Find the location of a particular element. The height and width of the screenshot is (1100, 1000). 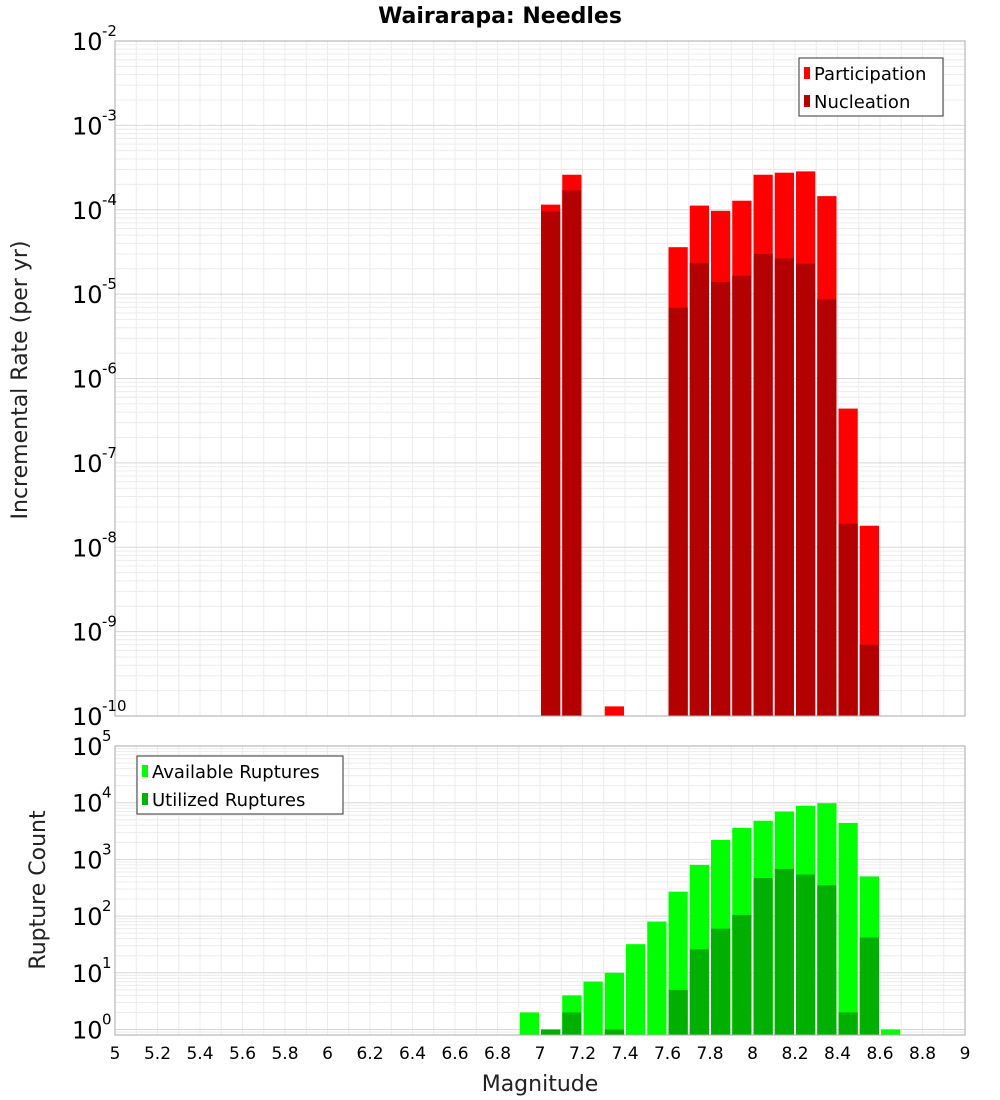

y-tick-exponent: -7 is located at coordinates (109, 453).